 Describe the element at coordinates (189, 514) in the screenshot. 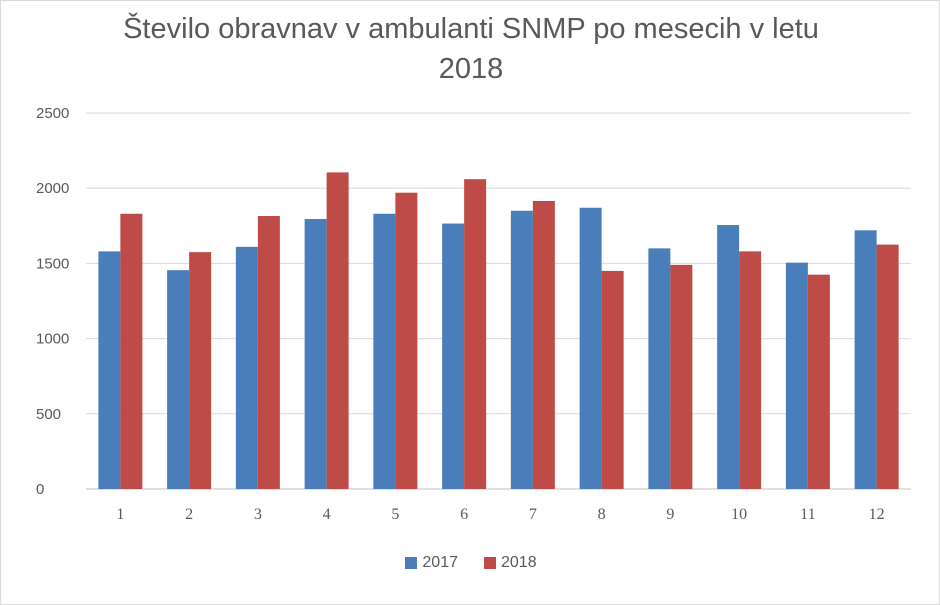

I see `x-tick-label: 2` at that location.